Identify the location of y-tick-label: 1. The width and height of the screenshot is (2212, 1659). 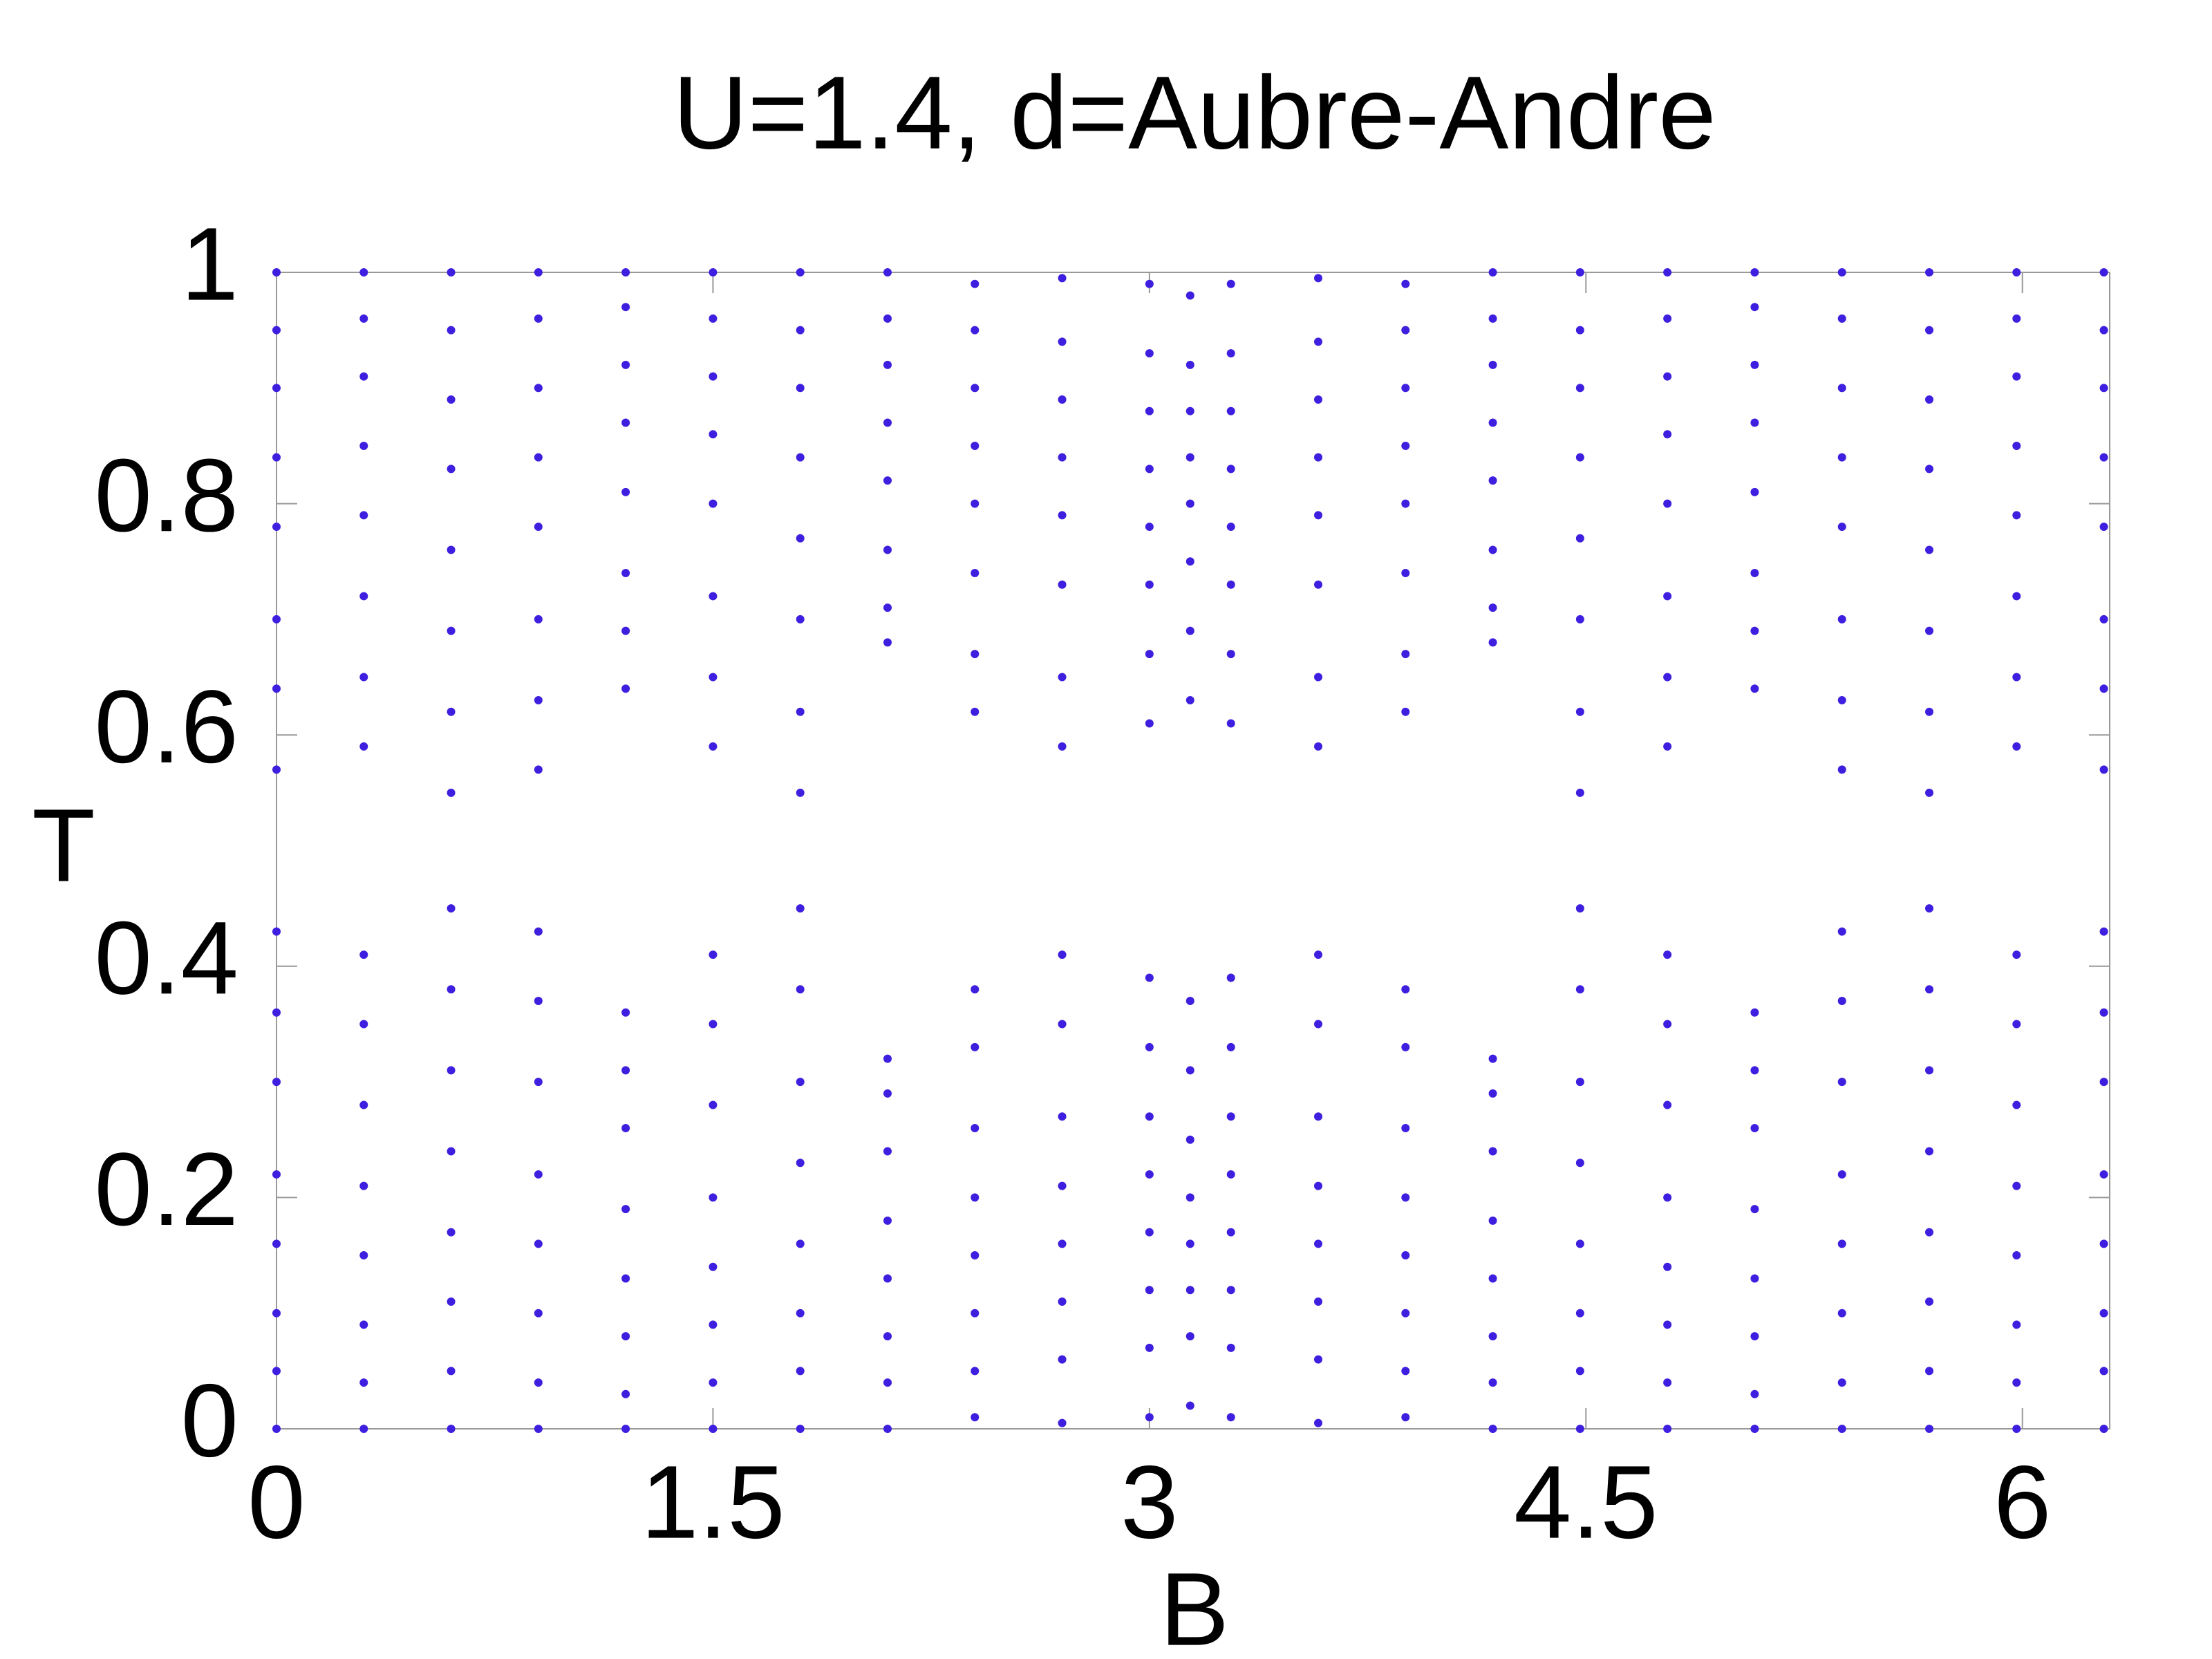
(209, 264).